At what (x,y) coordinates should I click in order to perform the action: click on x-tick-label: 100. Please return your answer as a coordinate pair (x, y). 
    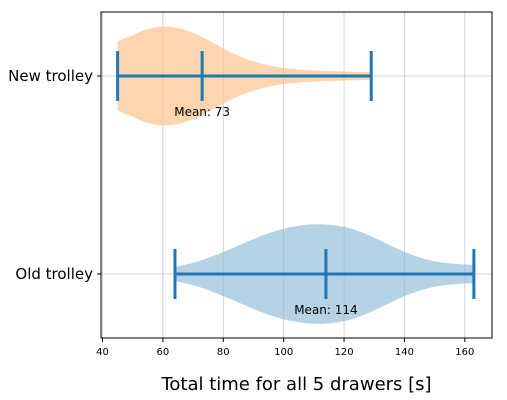
    Looking at the image, I should click on (283, 352).